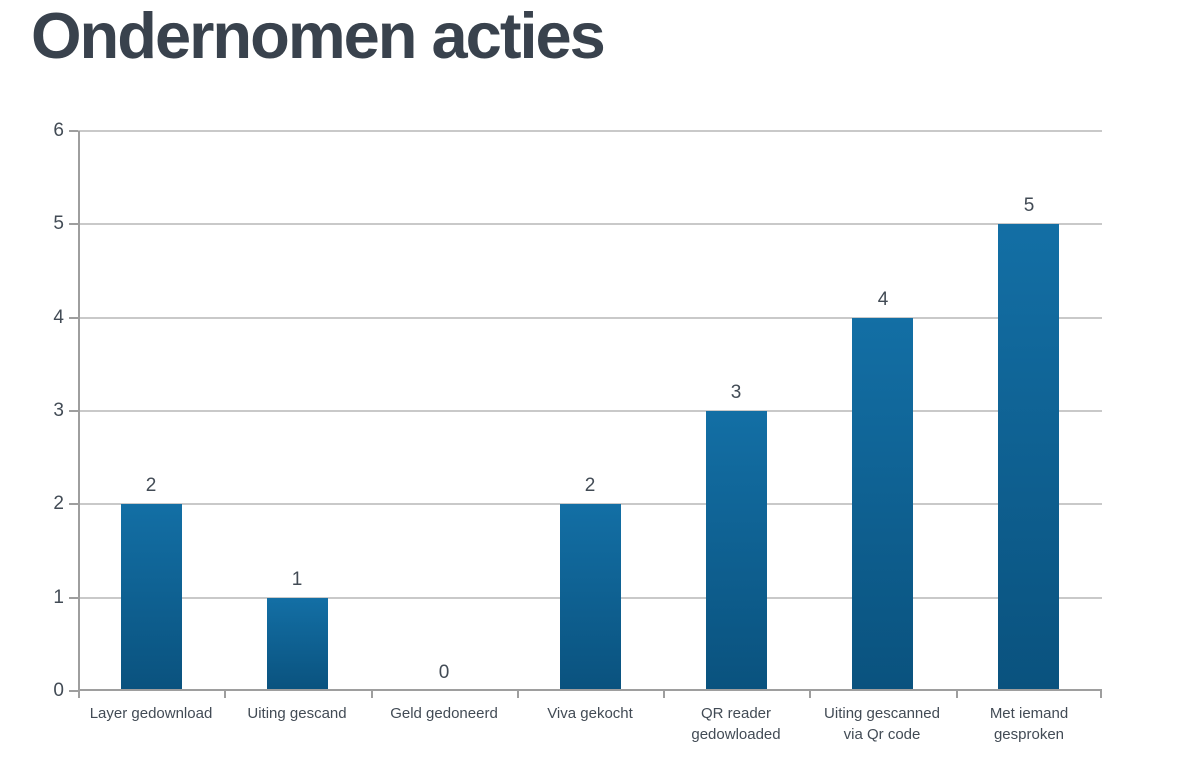  Describe the element at coordinates (883, 299) in the screenshot. I see `bar-value-label: 4` at that location.